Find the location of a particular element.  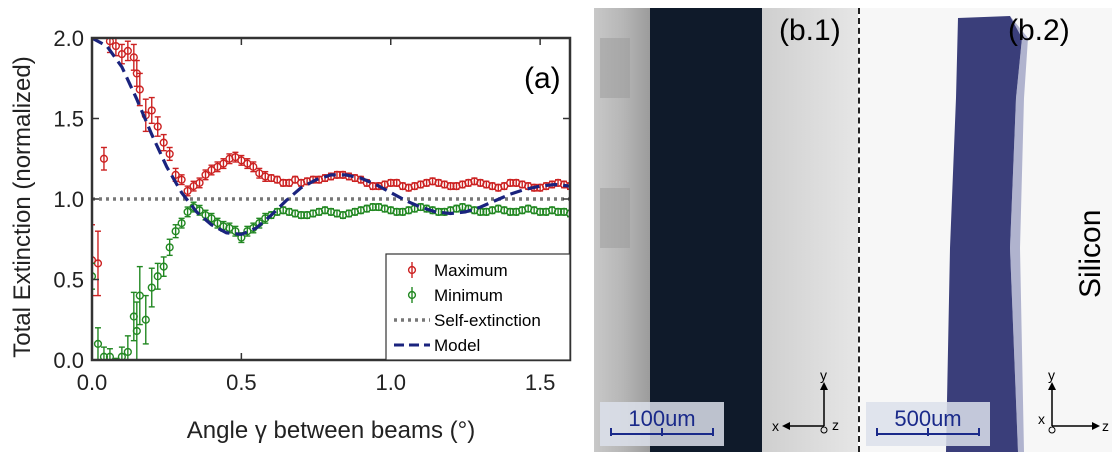

x-axis-label: Angle γ between beams (°) is located at coordinates (331, 430).